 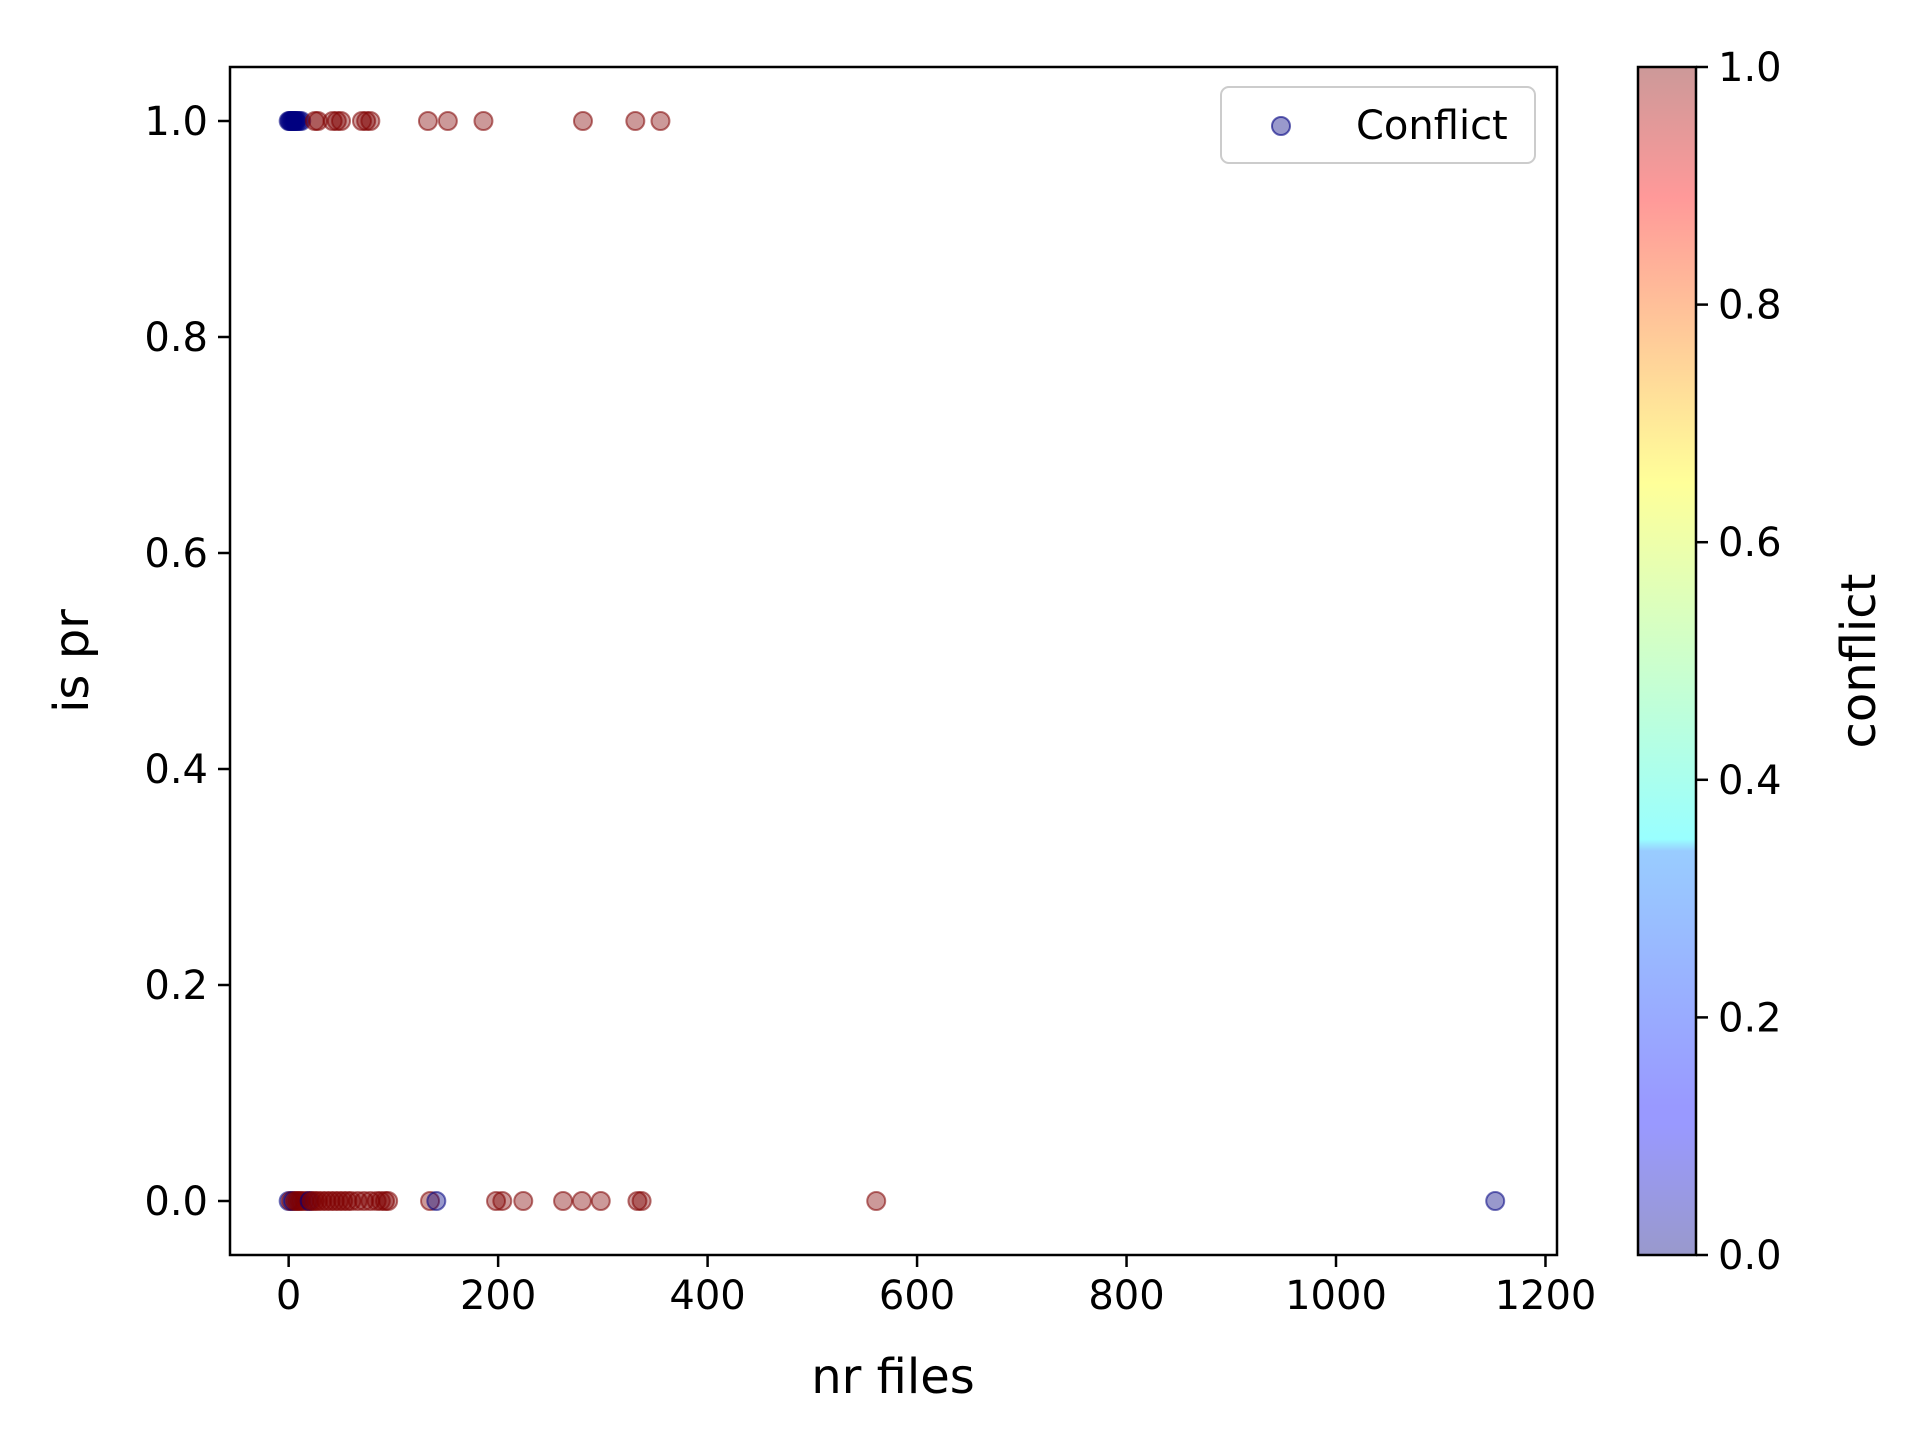 What do you see at coordinates (1859, 661) in the screenshot?
I see `colorbar-label: conflict` at bounding box center [1859, 661].